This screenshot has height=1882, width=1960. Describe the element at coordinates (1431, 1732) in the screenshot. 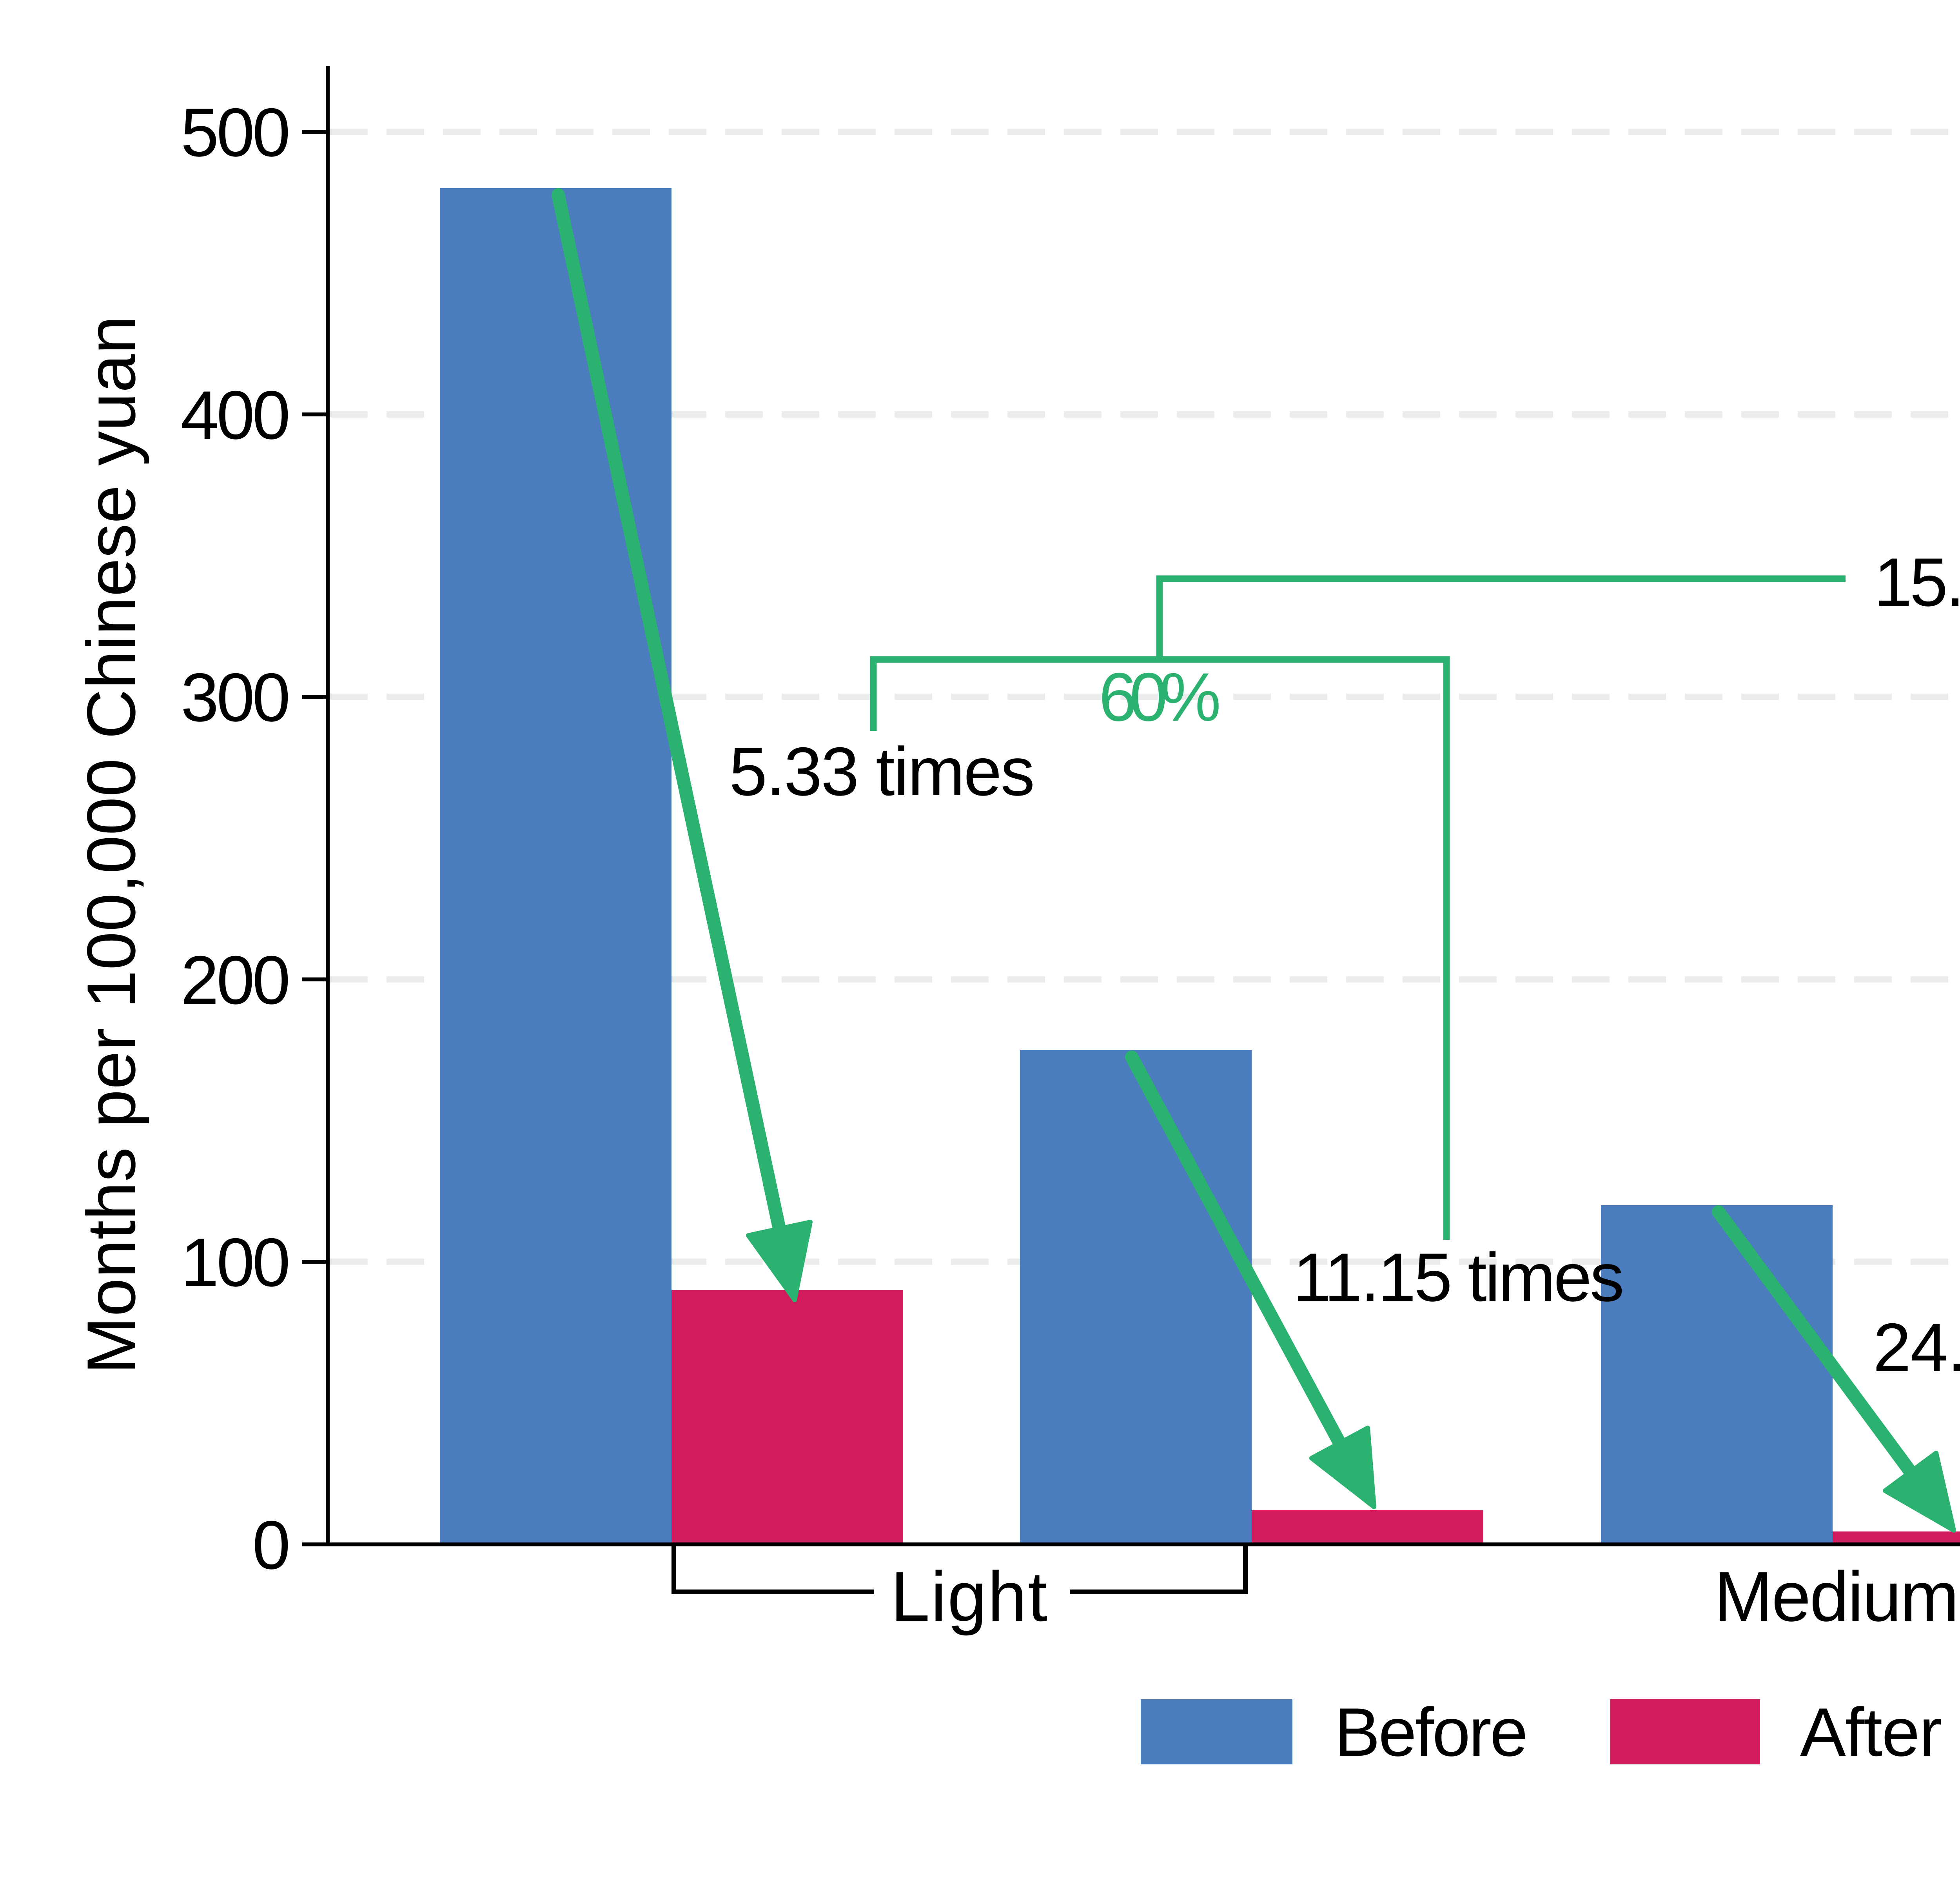

I see `svg-text: Before` at that location.